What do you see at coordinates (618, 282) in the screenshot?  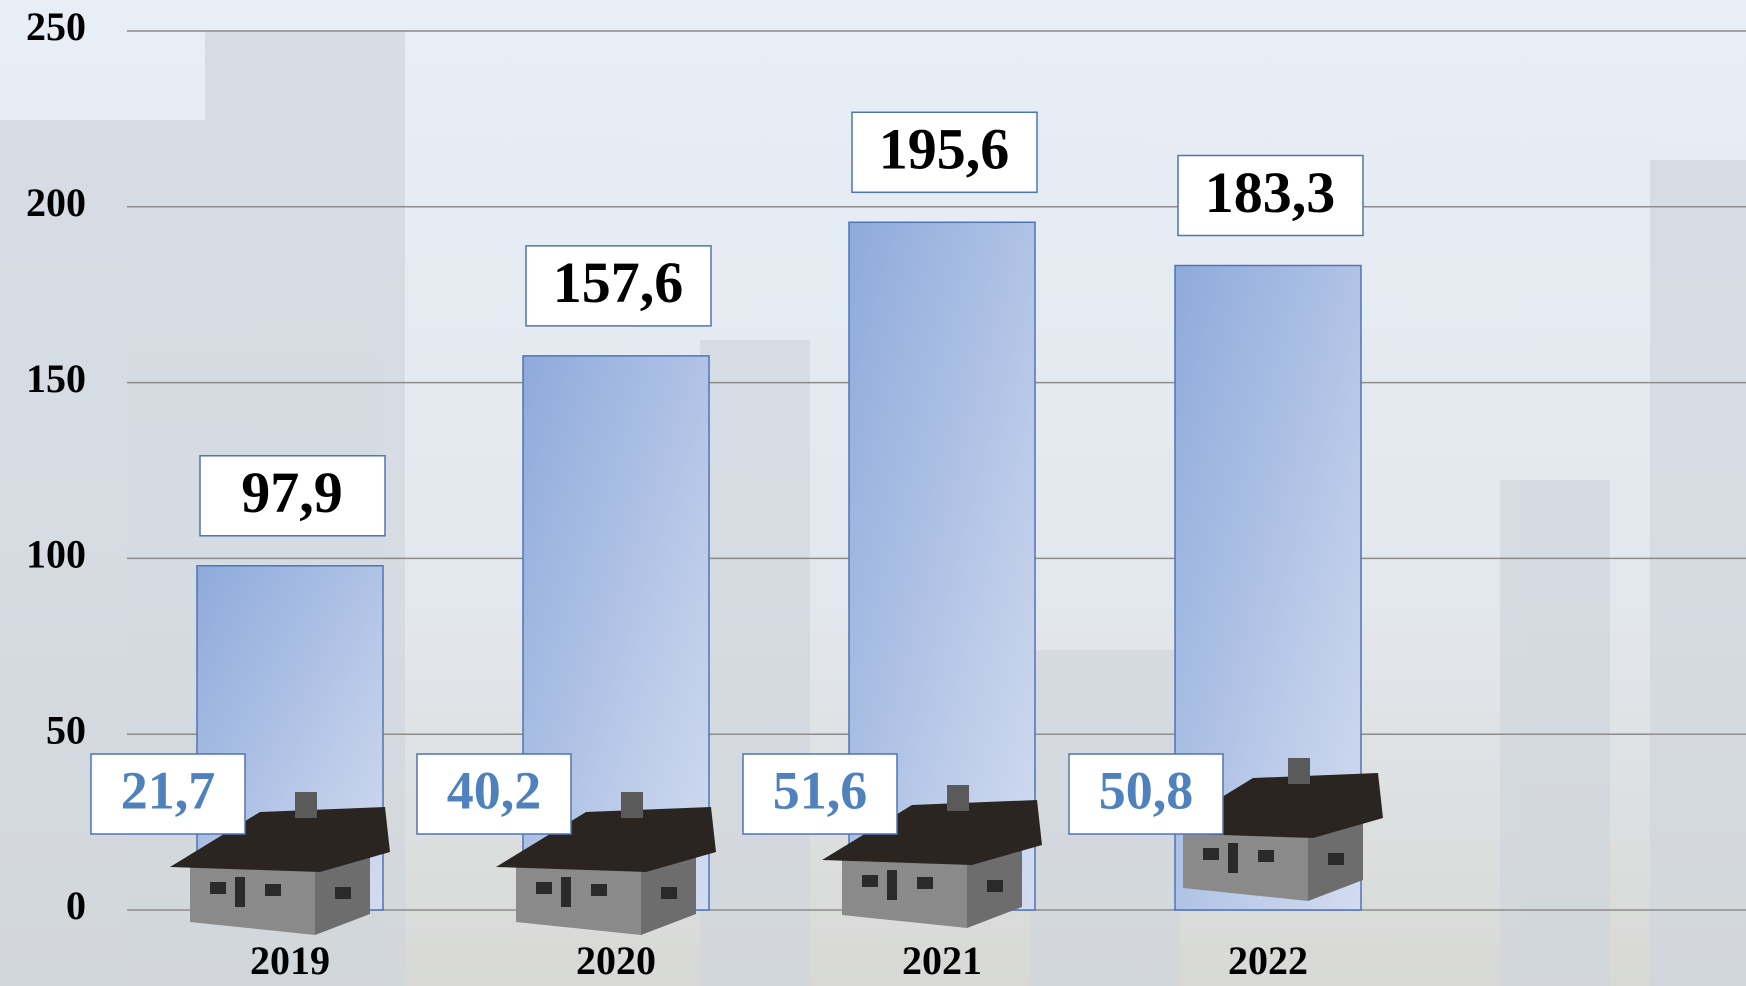 I see `data-label: 157,6` at bounding box center [618, 282].